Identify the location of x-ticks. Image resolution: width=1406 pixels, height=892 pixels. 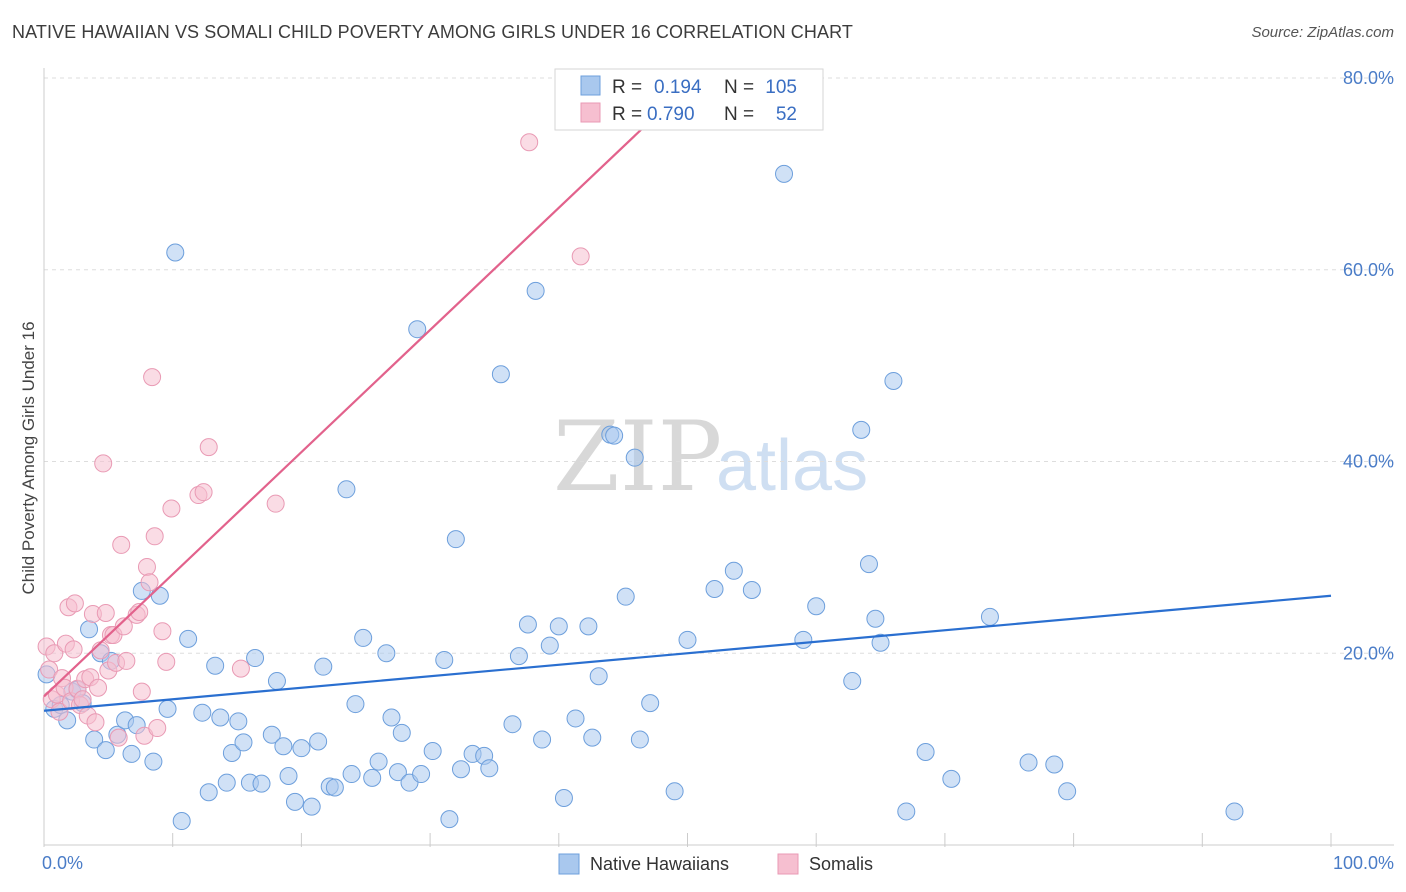
(687, 840).